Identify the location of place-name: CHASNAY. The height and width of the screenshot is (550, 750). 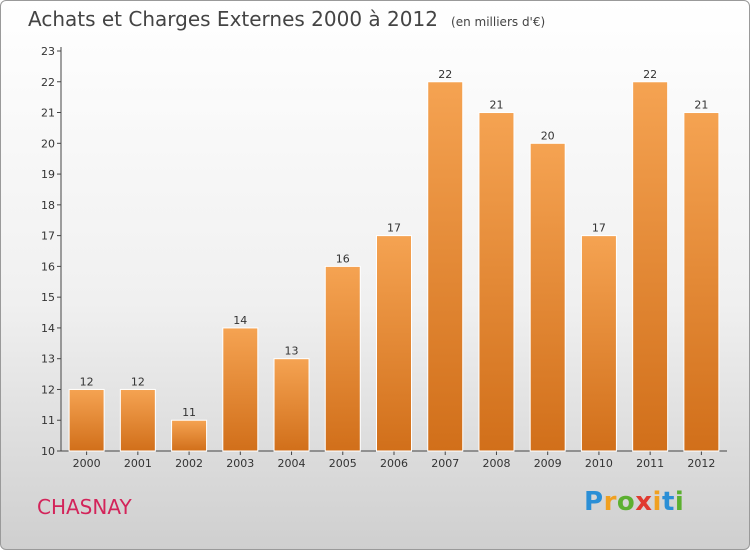
(84, 507).